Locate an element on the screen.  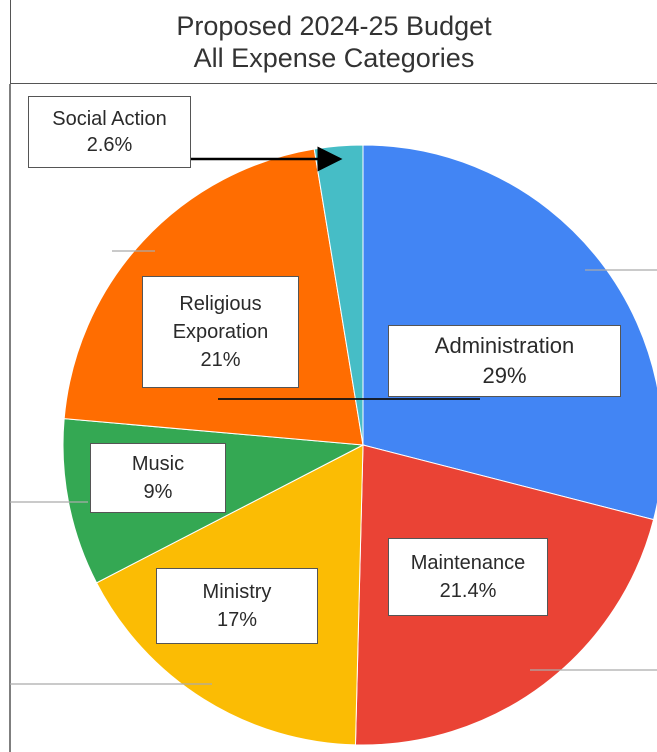
slice-name-music: Music is located at coordinates (158, 464).